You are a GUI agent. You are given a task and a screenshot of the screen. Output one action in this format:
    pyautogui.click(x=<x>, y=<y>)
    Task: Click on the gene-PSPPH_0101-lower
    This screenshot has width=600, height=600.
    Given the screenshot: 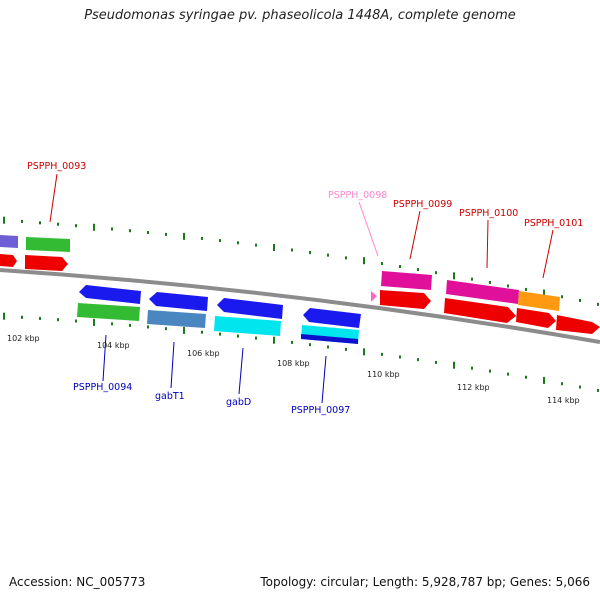 What is the action you would take?
    pyautogui.click(x=578, y=324)
    